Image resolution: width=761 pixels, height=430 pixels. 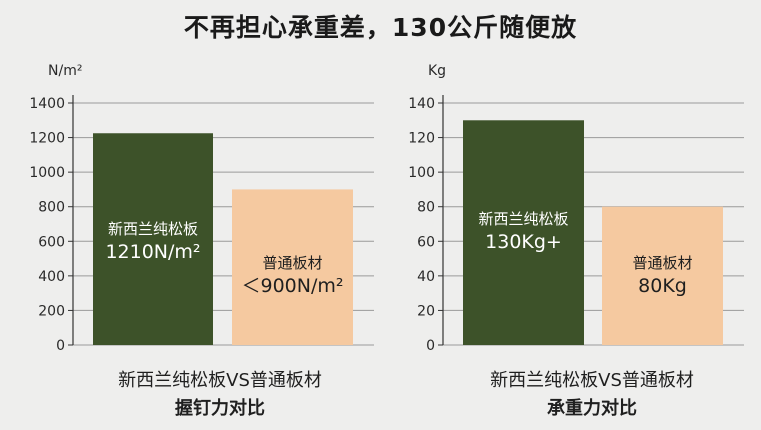 What do you see at coordinates (47, 139) in the screenshot?
I see `y-tick-label: 1200` at bounding box center [47, 139].